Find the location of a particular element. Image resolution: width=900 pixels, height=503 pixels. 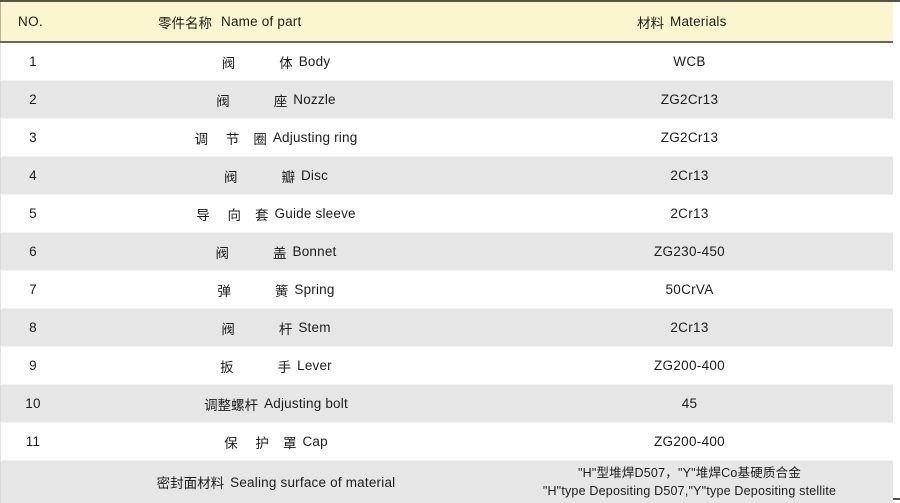

cell-name-cn: 保 护 is located at coordinates (250, 443).